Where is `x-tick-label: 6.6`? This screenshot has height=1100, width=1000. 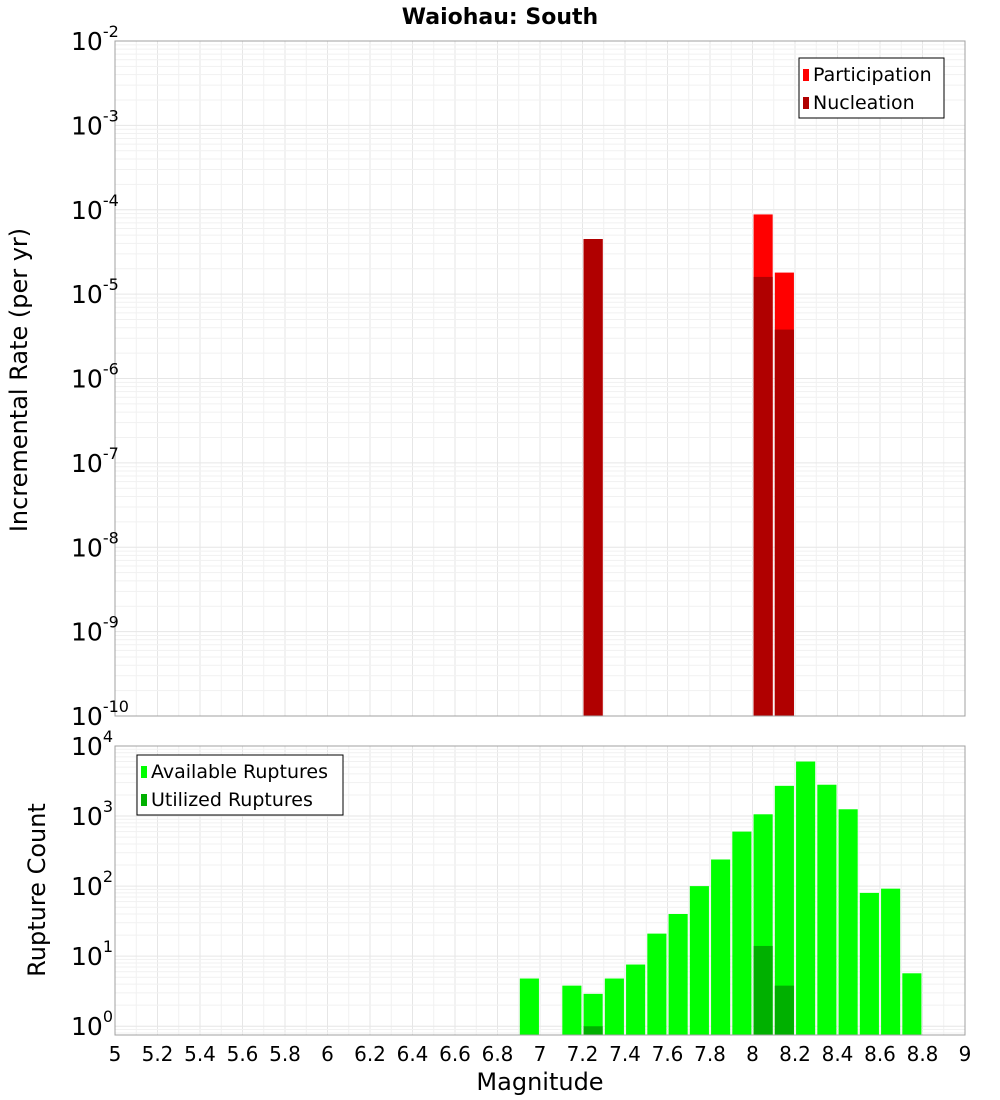
x-tick-label: 6.6 is located at coordinates (455, 1054).